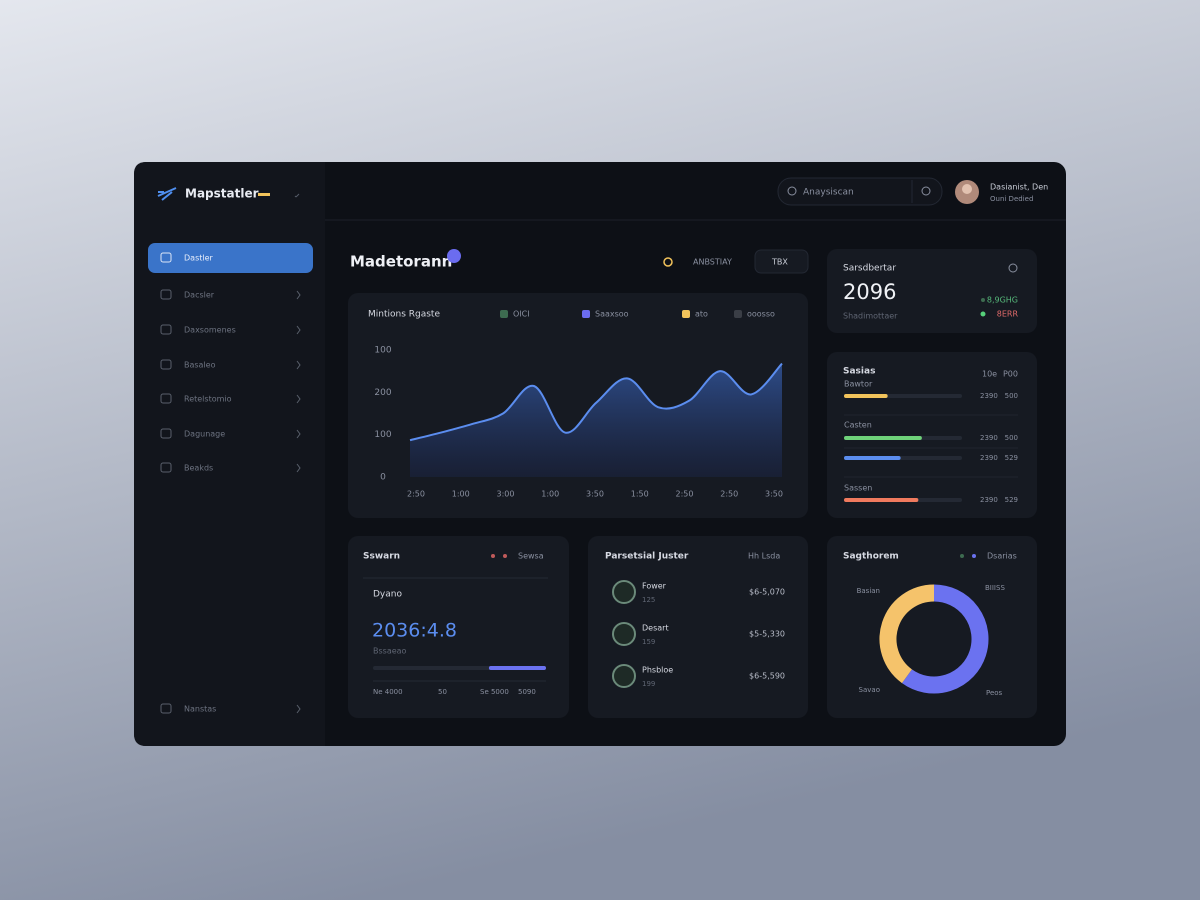 Image resolution: width=1200 pixels, height=904 pixels. What do you see at coordinates (994, 693) in the screenshot?
I see `donut-label: Peos` at bounding box center [994, 693].